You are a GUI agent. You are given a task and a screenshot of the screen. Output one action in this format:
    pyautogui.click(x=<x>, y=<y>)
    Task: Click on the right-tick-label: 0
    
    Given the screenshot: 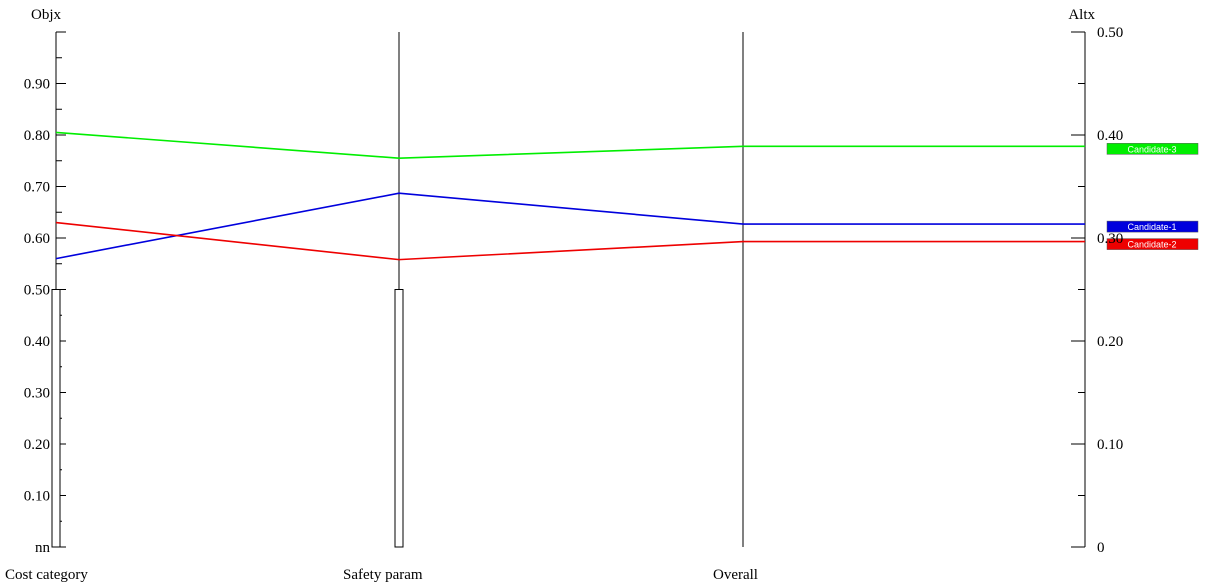 What is the action you would take?
    pyautogui.click(x=1101, y=548)
    